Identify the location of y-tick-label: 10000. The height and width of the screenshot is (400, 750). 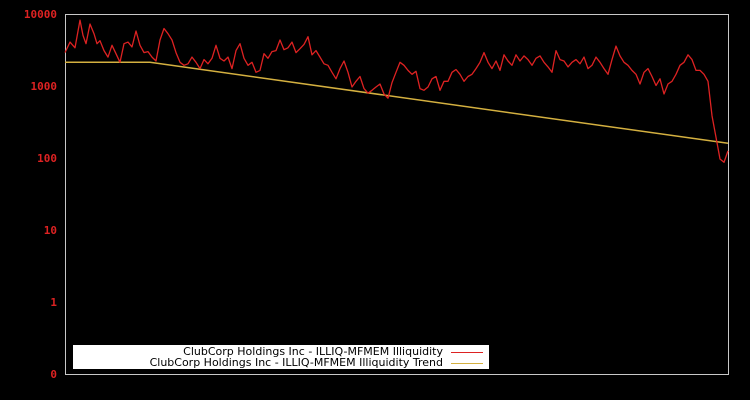
(40, 14).